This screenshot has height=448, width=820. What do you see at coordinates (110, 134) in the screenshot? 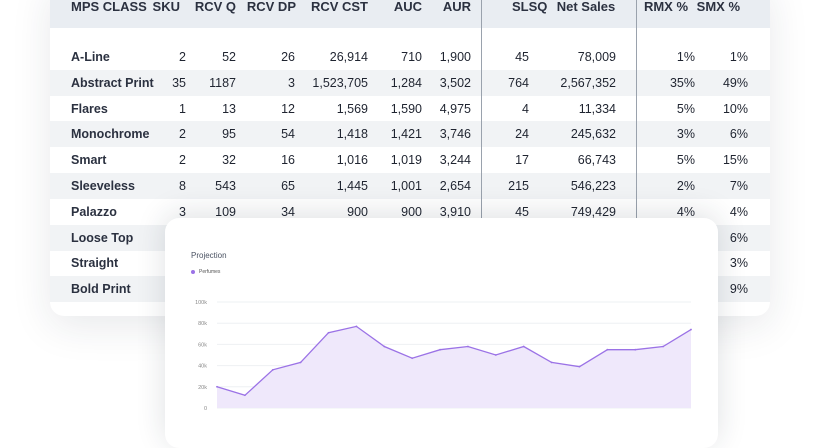
I see `row-label: Monochrome` at bounding box center [110, 134].